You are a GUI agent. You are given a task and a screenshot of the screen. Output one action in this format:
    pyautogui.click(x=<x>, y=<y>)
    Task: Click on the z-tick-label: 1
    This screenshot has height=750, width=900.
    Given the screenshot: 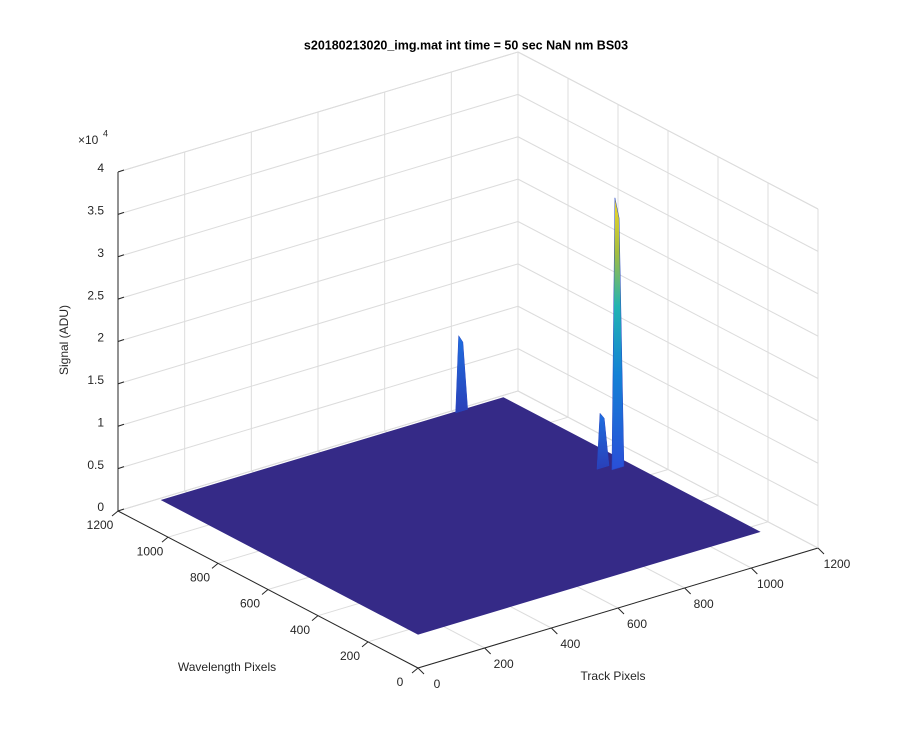 What is the action you would take?
    pyautogui.click(x=100, y=422)
    